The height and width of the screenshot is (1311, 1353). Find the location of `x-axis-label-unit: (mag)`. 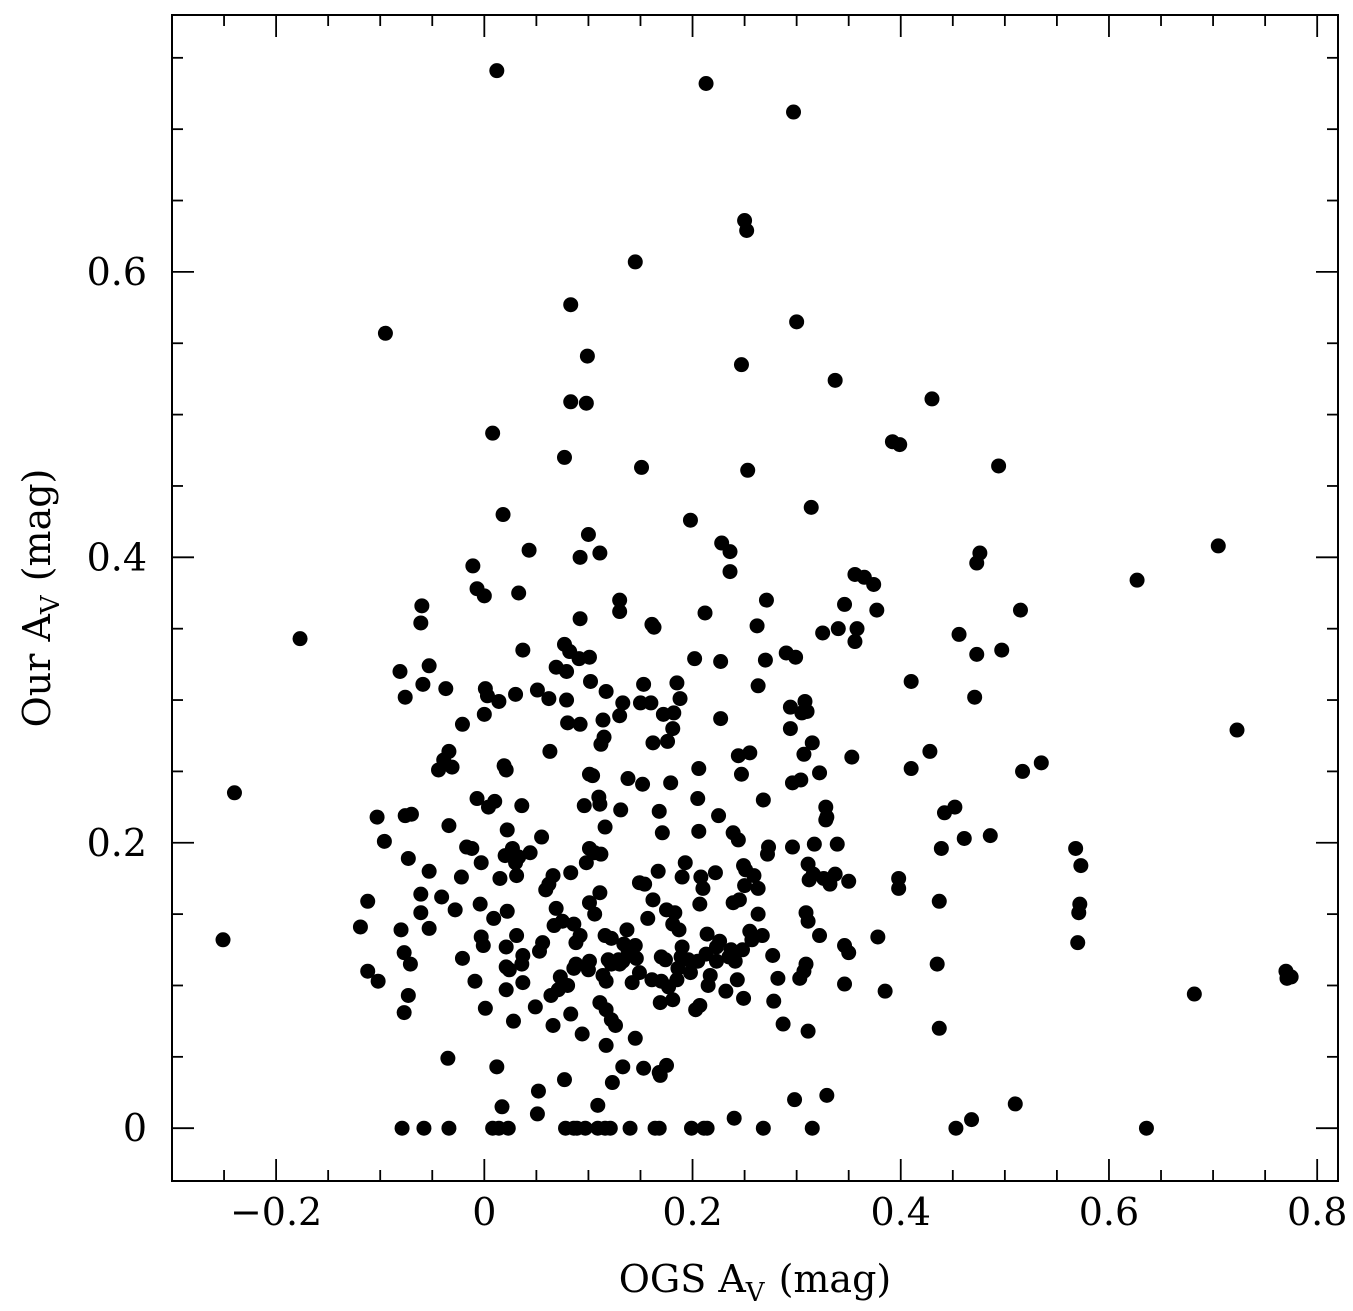

x-axis-label-unit: (mag) is located at coordinates (835, 1279).